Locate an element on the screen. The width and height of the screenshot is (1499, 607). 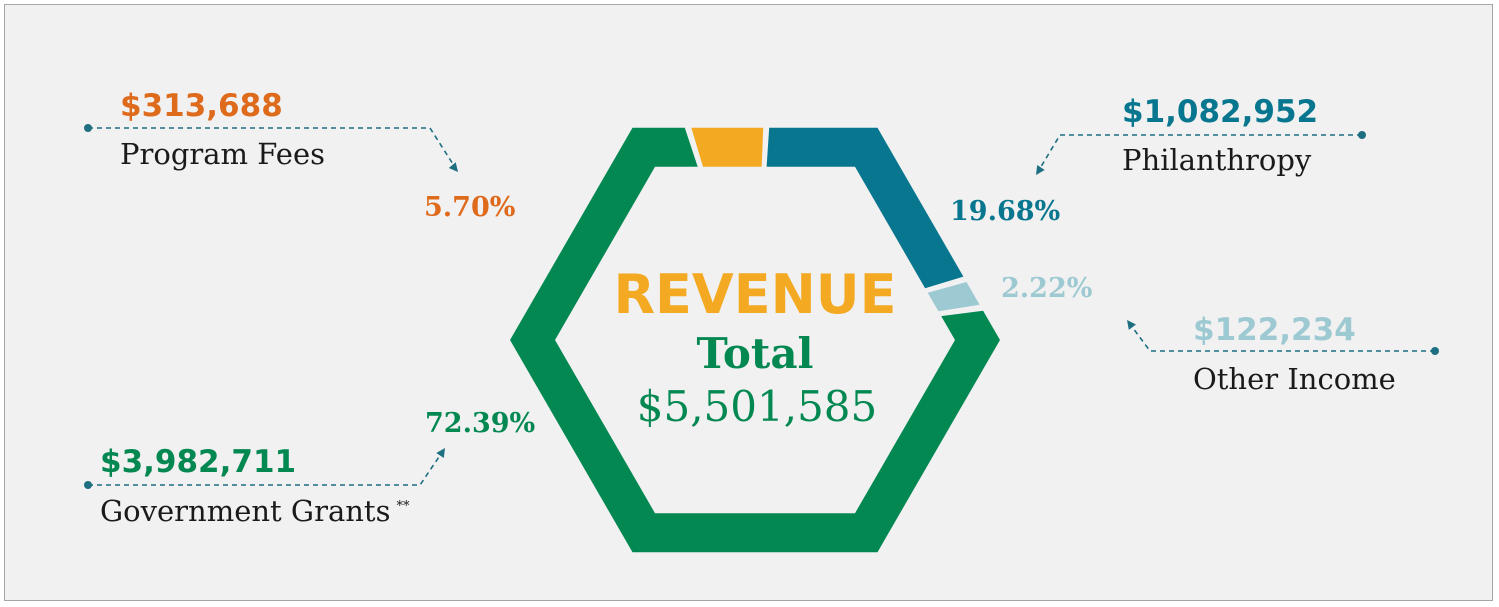
government-grants-leader-dot is located at coordinates (88, 485).